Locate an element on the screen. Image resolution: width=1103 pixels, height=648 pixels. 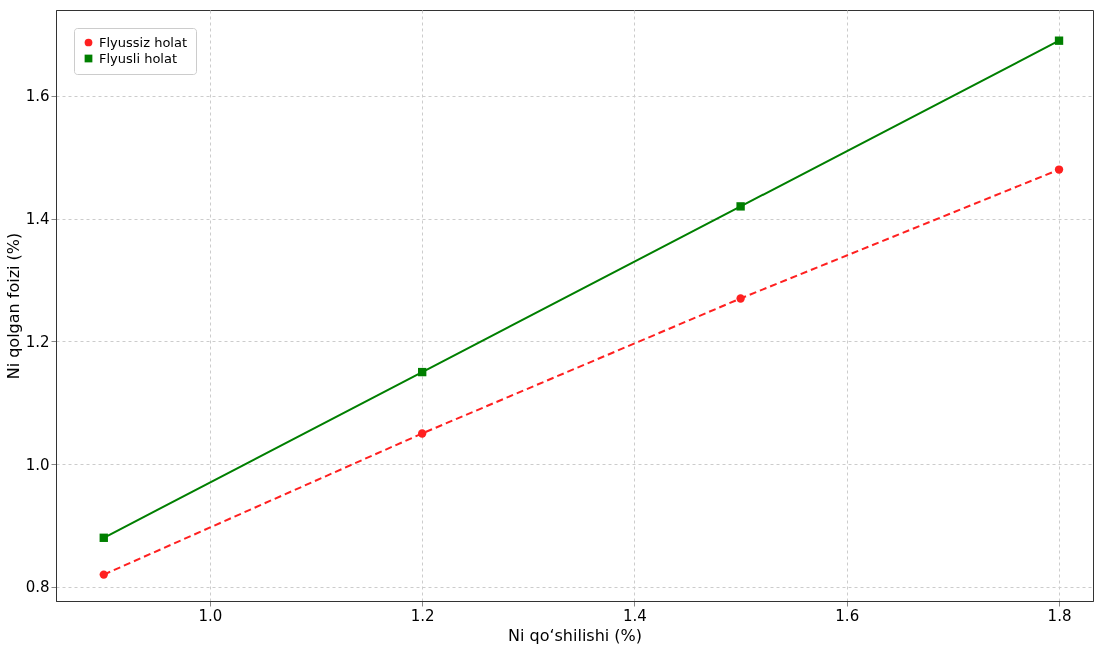
x-tick-label: 1.6 is located at coordinates (847, 615).